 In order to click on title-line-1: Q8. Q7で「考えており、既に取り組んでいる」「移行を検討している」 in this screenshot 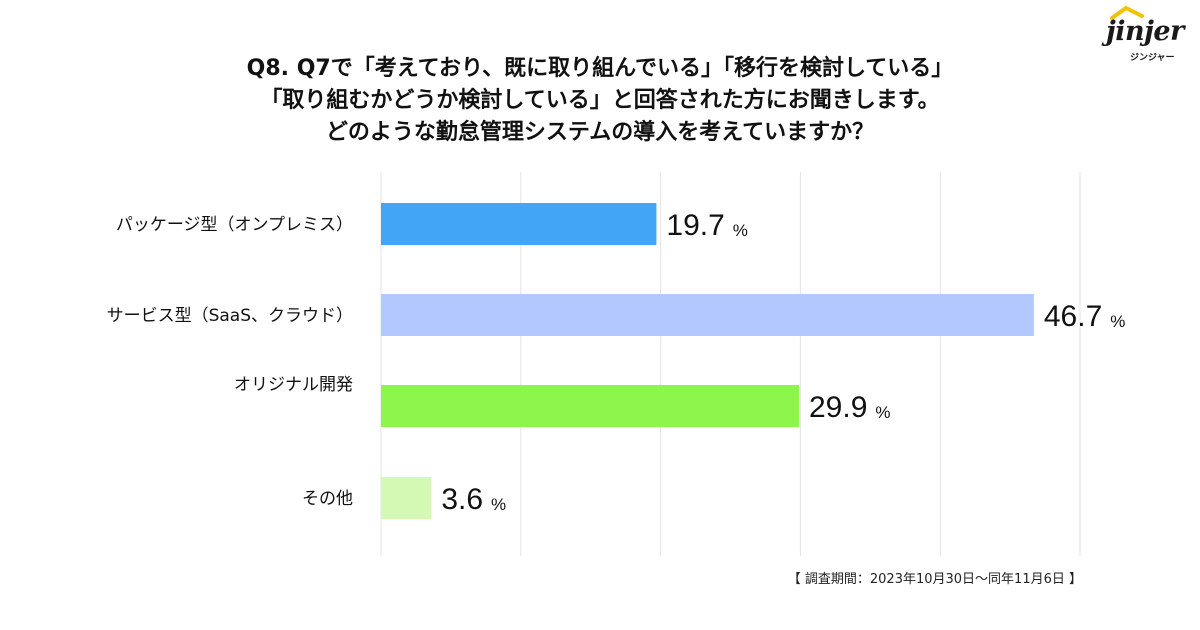, I will do `click(600, 68)`.